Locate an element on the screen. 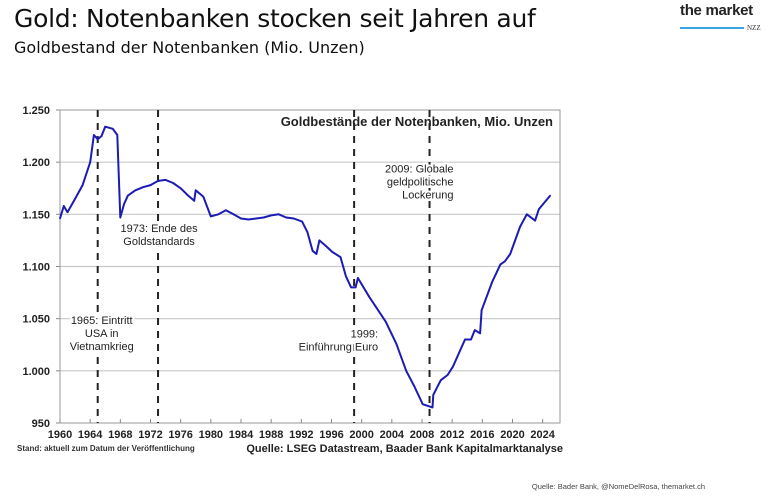 This screenshot has width=767, height=499. y-tick-label: 1.200 is located at coordinates (36, 163).